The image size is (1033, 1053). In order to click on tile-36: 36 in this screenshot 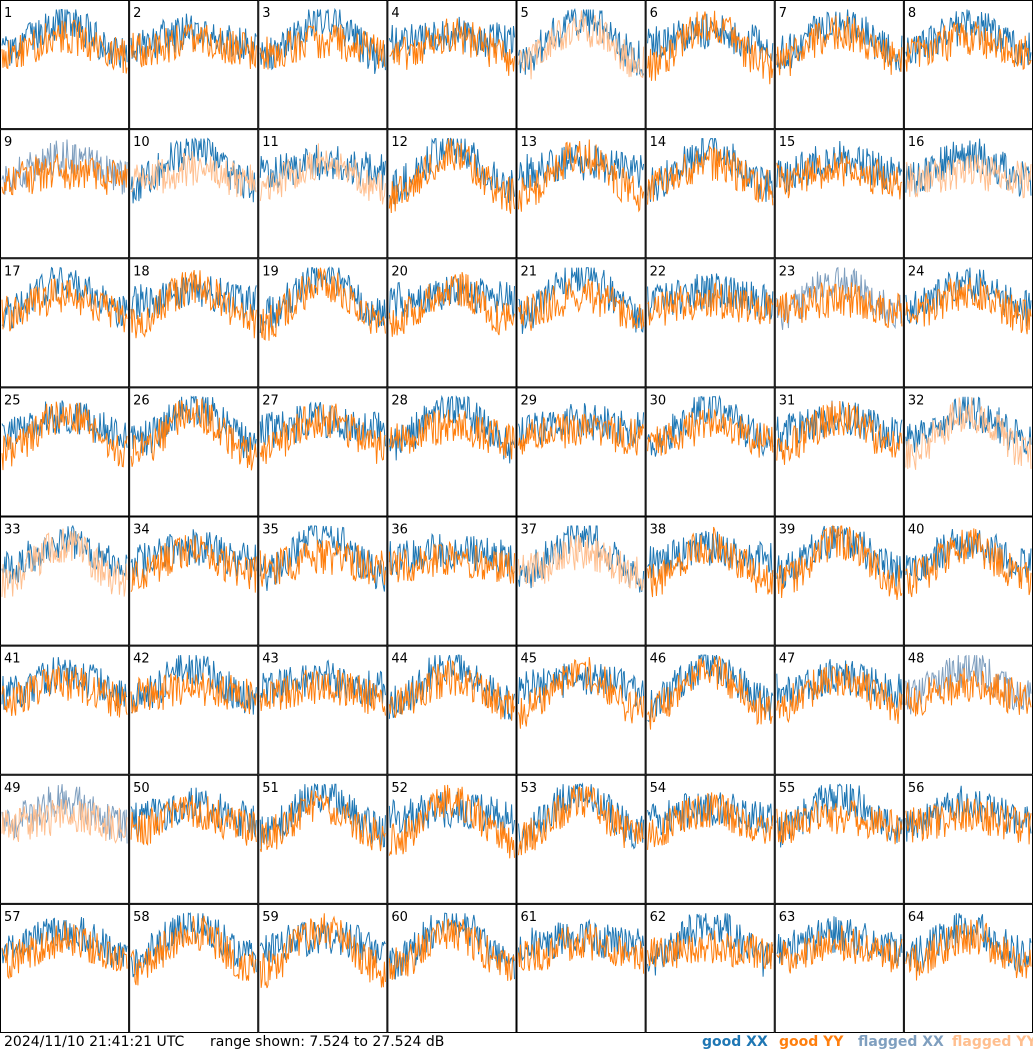, I will do `click(452, 581)`.